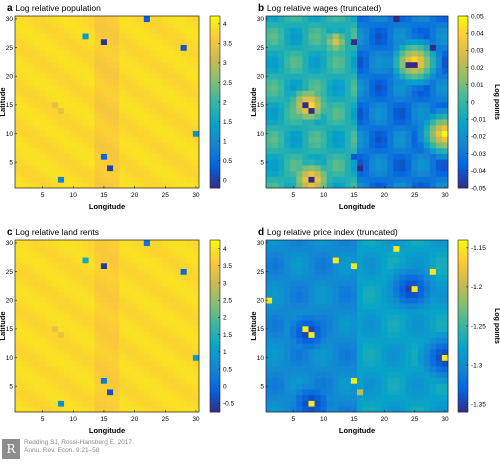  I want to click on colorbar-tick-label: -1.25, so click(478, 326).